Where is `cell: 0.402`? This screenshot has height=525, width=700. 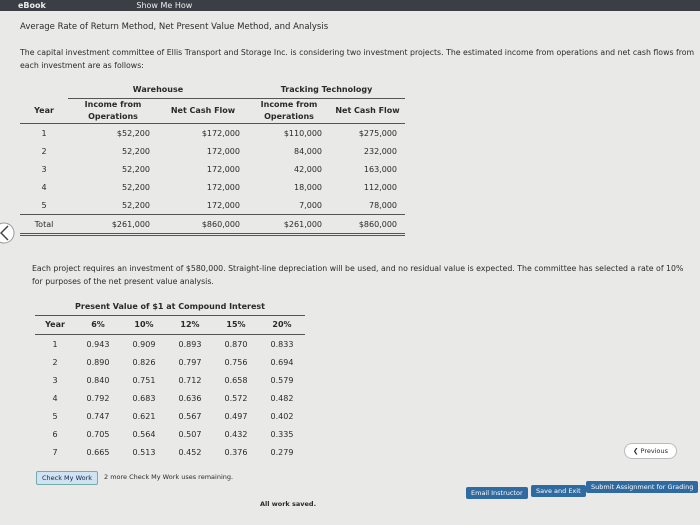
cell: 0.402 is located at coordinates (282, 416).